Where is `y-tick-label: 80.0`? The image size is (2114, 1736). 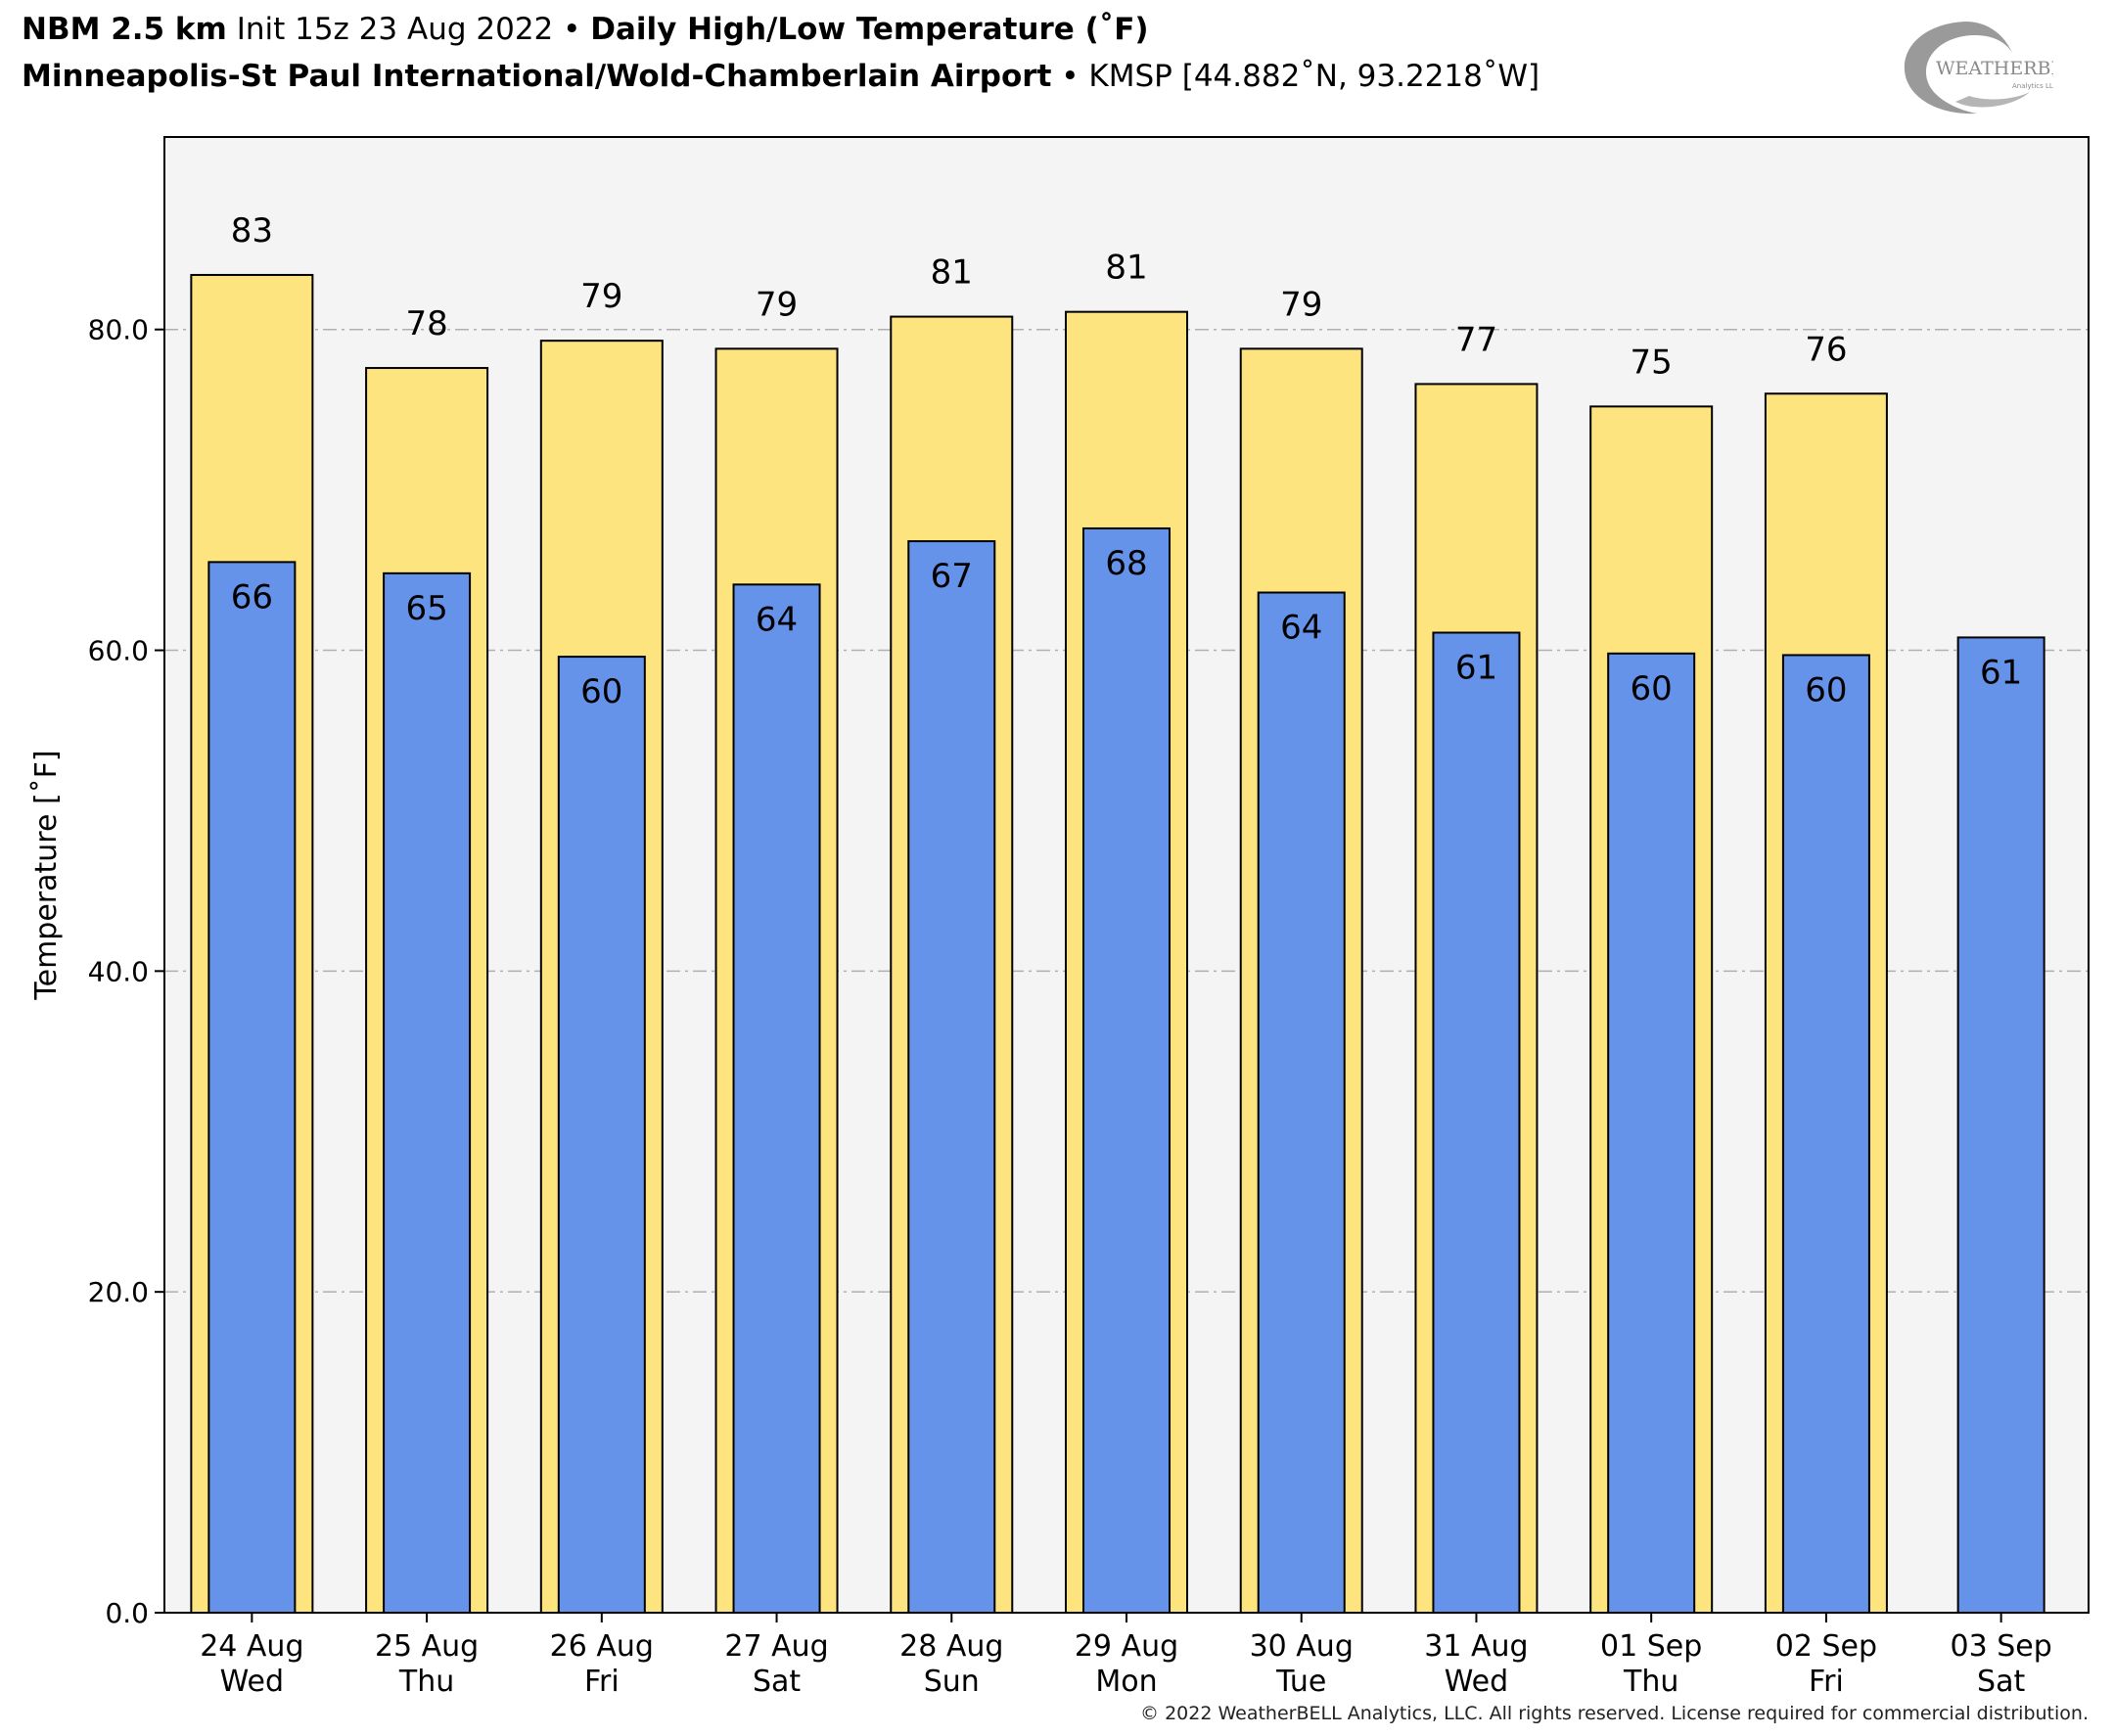 y-tick-label: 80.0 is located at coordinates (119, 330).